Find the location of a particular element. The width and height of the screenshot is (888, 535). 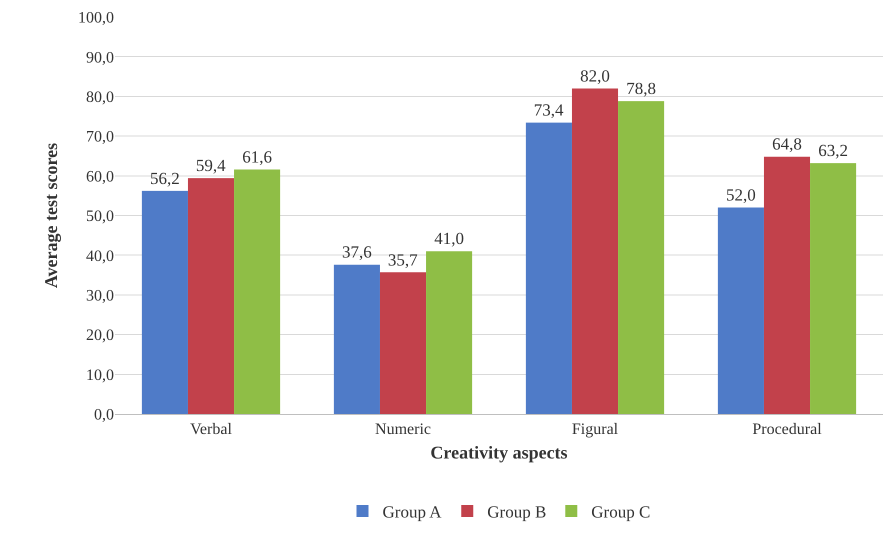

y-axis-title: Average test scores is located at coordinates (51, 215).